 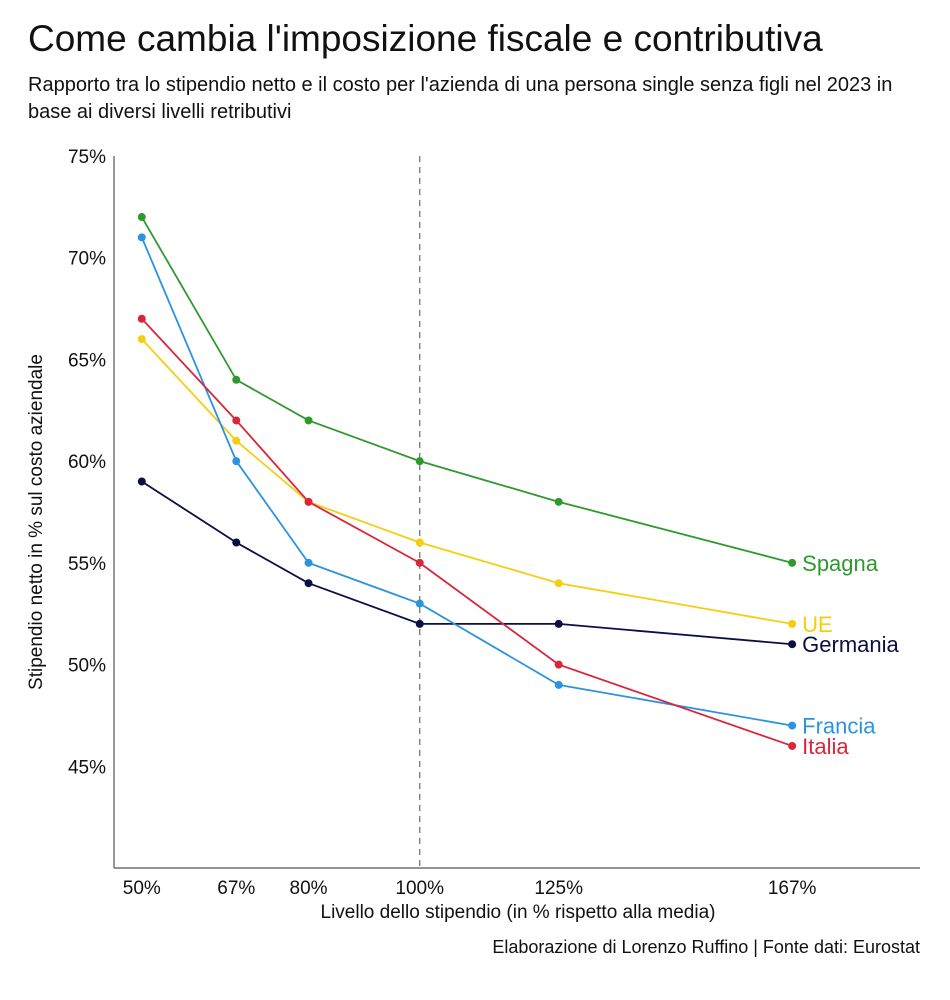 I want to click on series-line-germania, so click(x=467, y=563).